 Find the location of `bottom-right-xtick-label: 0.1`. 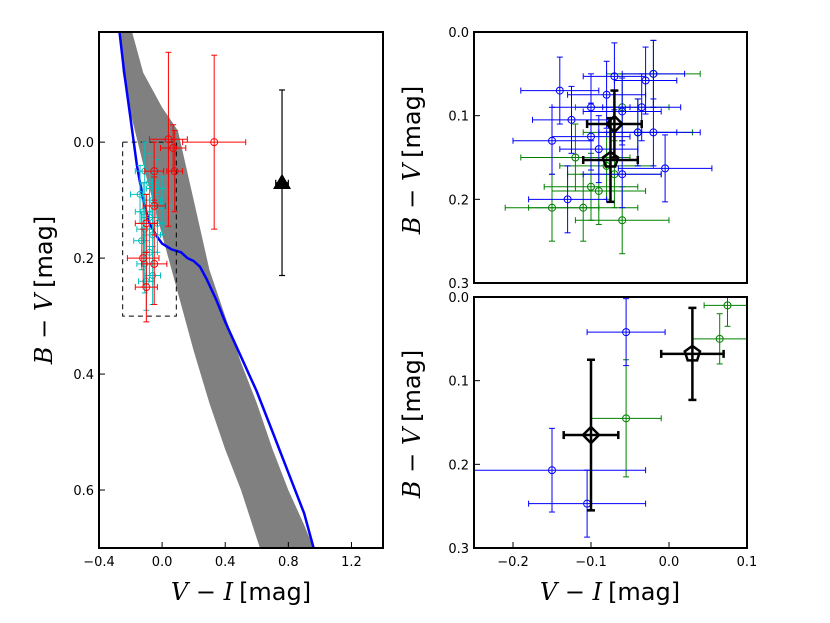

bottom-right-xtick-label: 0.1 is located at coordinates (747, 562).